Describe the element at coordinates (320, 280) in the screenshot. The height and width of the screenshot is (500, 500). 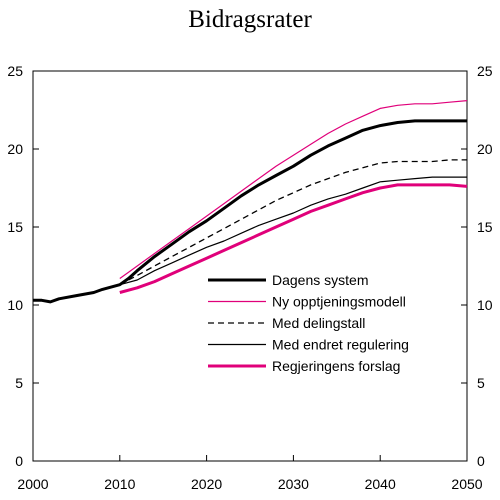
I see `legend-label-1: Dagens system` at that location.